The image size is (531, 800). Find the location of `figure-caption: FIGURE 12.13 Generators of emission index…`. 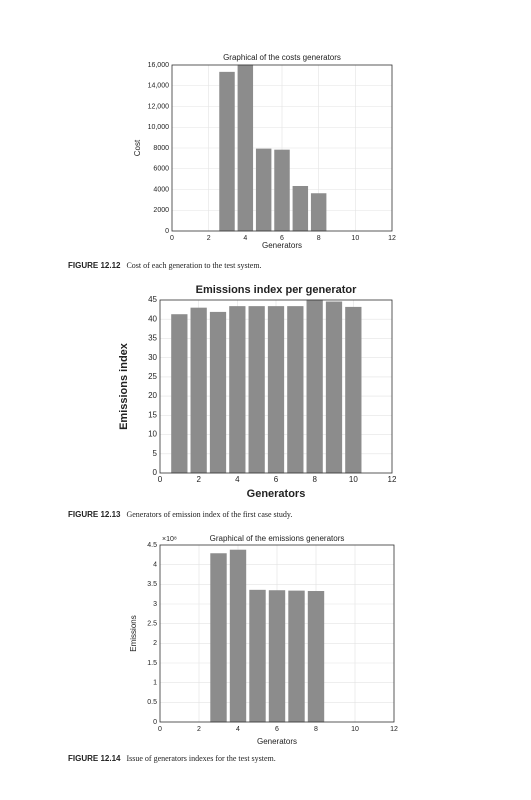

figure-caption: FIGURE 12.13 Generators of emission index… is located at coordinates (180, 514).